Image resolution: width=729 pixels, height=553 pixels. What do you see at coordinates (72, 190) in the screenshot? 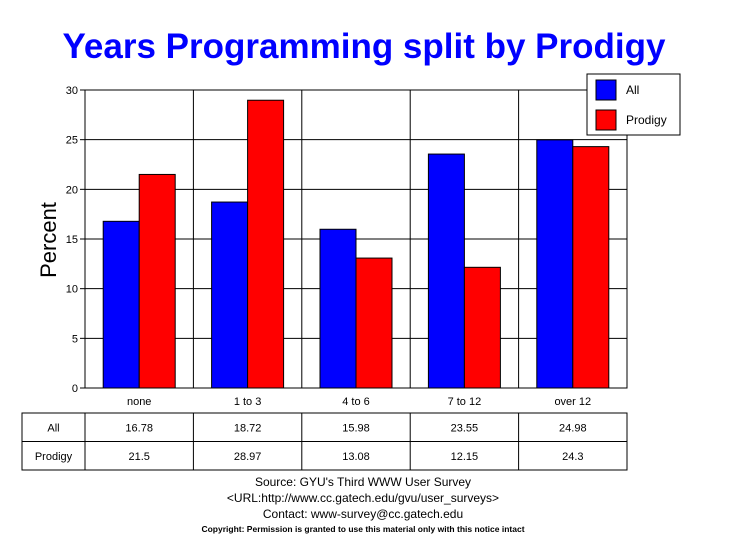
I see `y-tick-label: 20` at bounding box center [72, 190].